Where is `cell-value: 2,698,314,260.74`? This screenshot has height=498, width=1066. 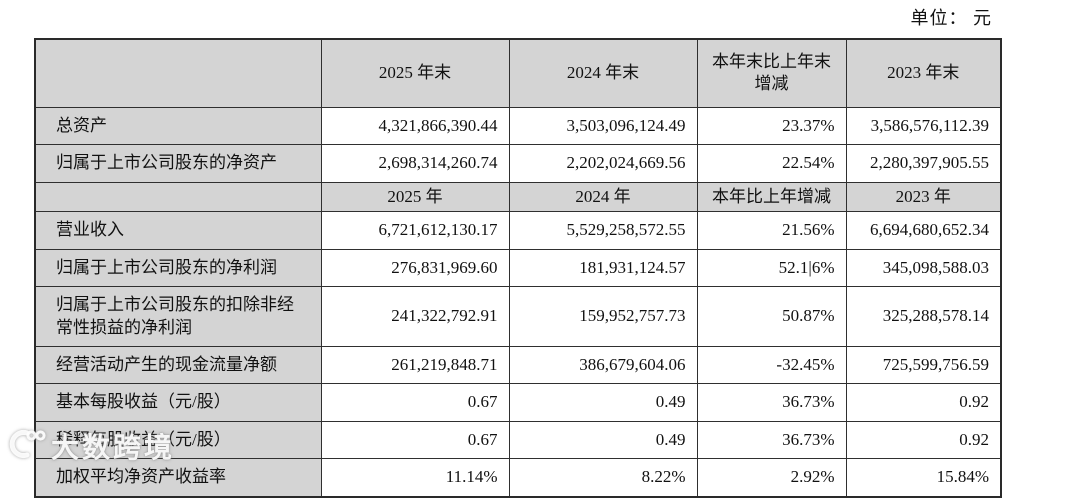 cell-value: 2,698,314,260.74 is located at coordinates (415, 163).